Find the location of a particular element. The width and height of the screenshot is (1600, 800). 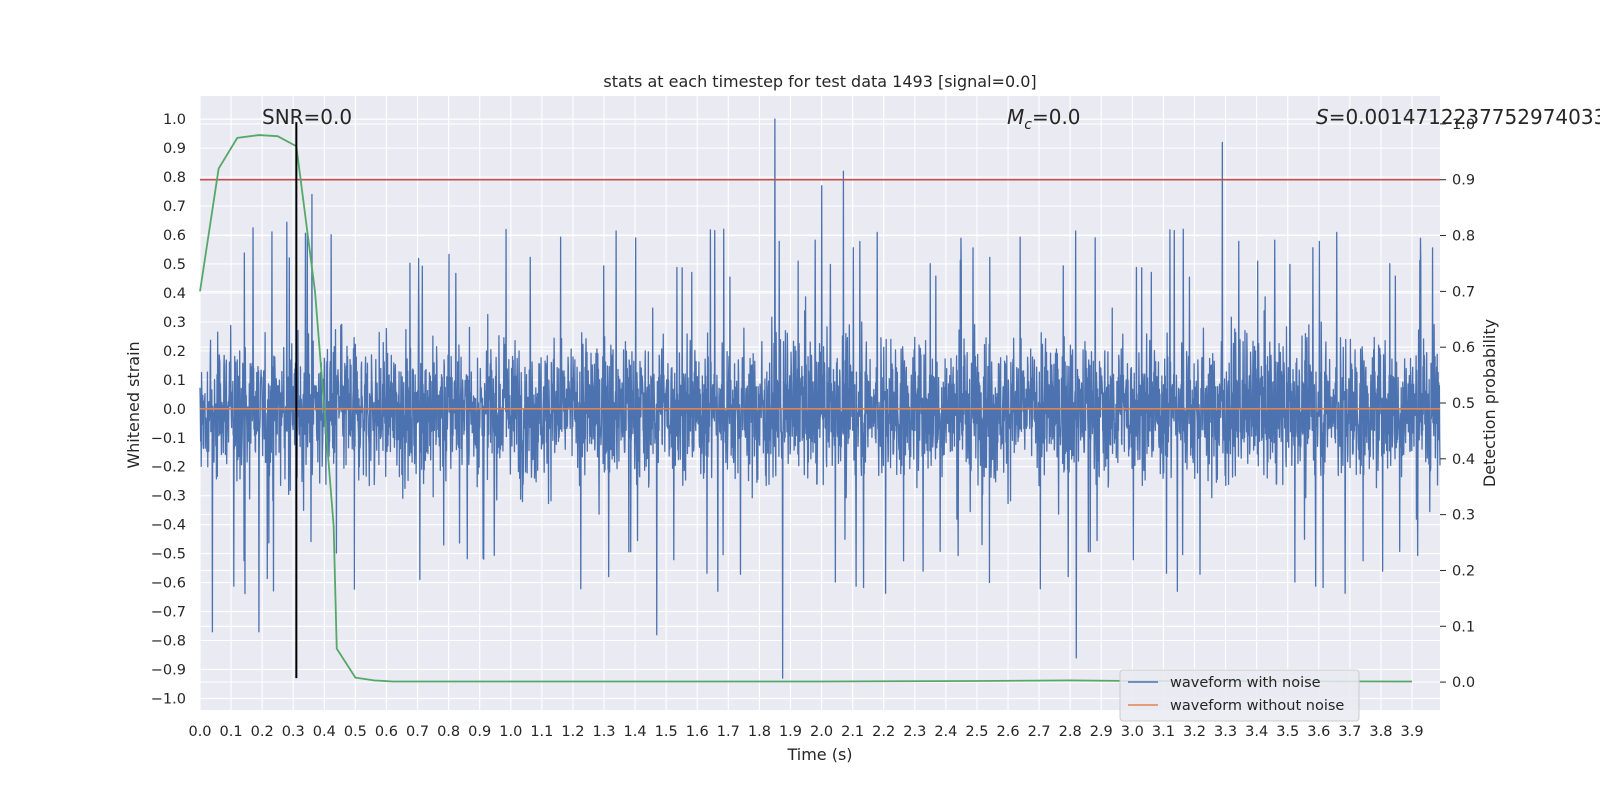

x-tick-label: 1.1 is located at coordinates (541, 732).